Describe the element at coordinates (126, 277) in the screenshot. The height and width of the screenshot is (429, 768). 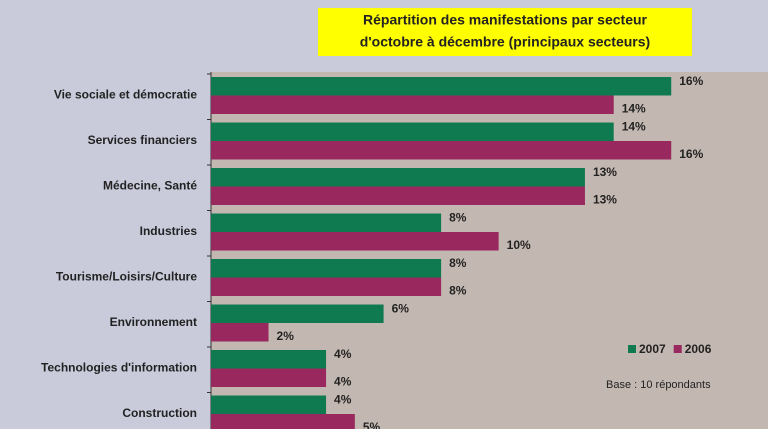
I see `y-tick-label: Tourisme/Loisirs/Culture` at that location.